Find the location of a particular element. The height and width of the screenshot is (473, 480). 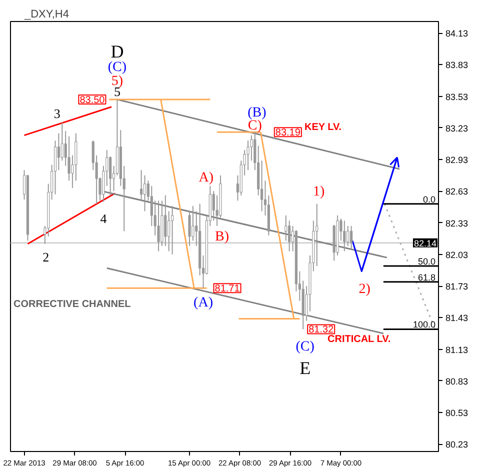

annotation: 81.32 is located at coordinates (321, 330).